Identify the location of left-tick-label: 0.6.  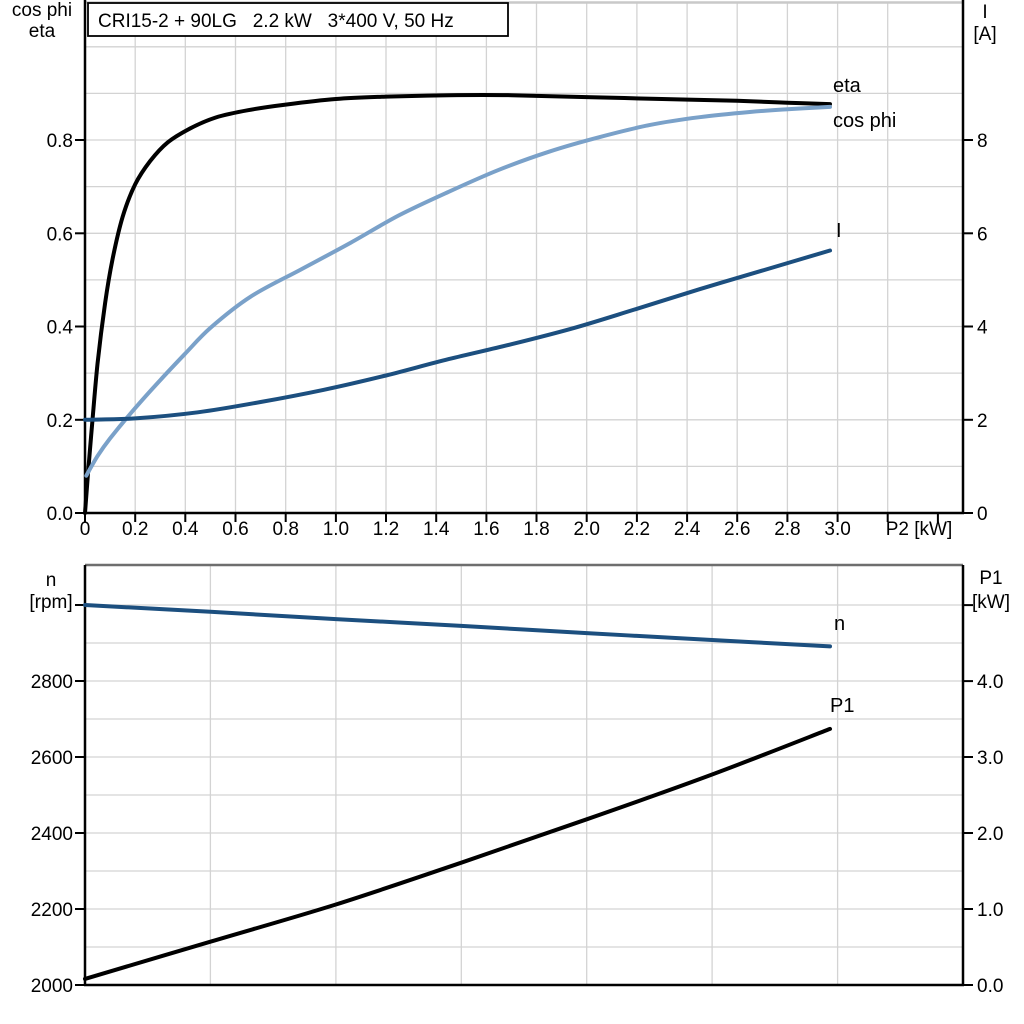
(60, 234).